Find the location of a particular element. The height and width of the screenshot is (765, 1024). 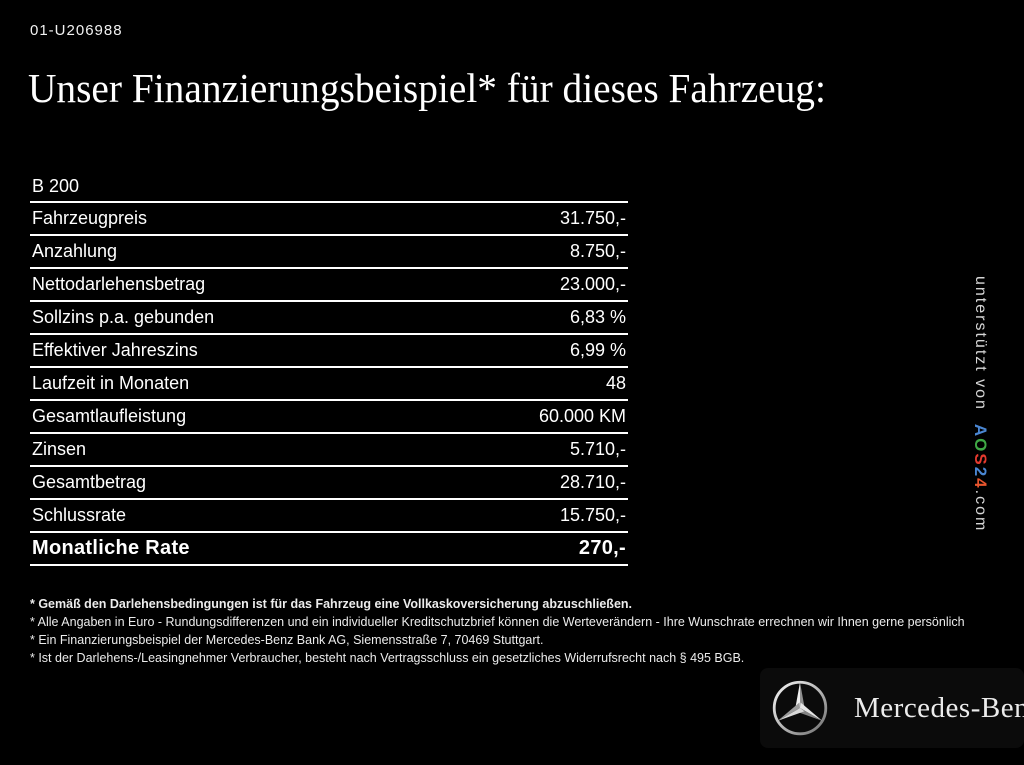

credit-brand-letter: A is located at coordinates (980, 431).